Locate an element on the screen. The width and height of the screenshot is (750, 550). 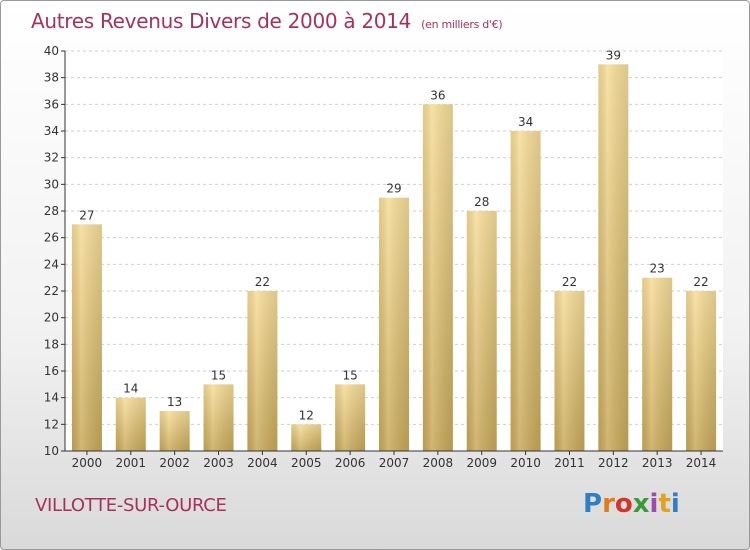
y-tick-label: 10 is located at coordinates (51, 451).